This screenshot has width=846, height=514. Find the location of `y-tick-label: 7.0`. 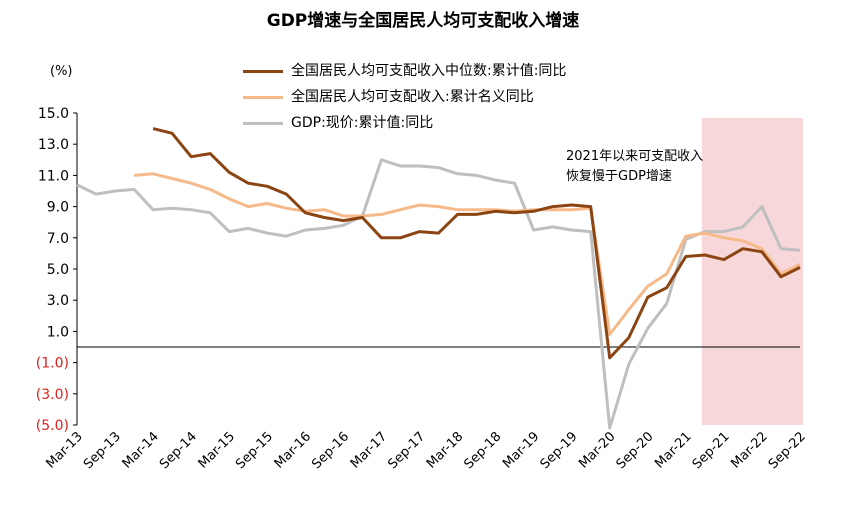

y-tick-label: 7.0 is located at coordinates (58, 239).